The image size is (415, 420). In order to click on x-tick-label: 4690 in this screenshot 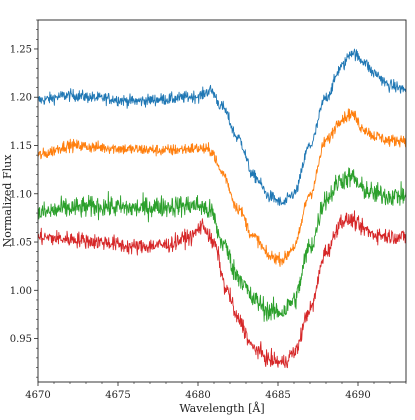, I will do `click(357, 395)`.